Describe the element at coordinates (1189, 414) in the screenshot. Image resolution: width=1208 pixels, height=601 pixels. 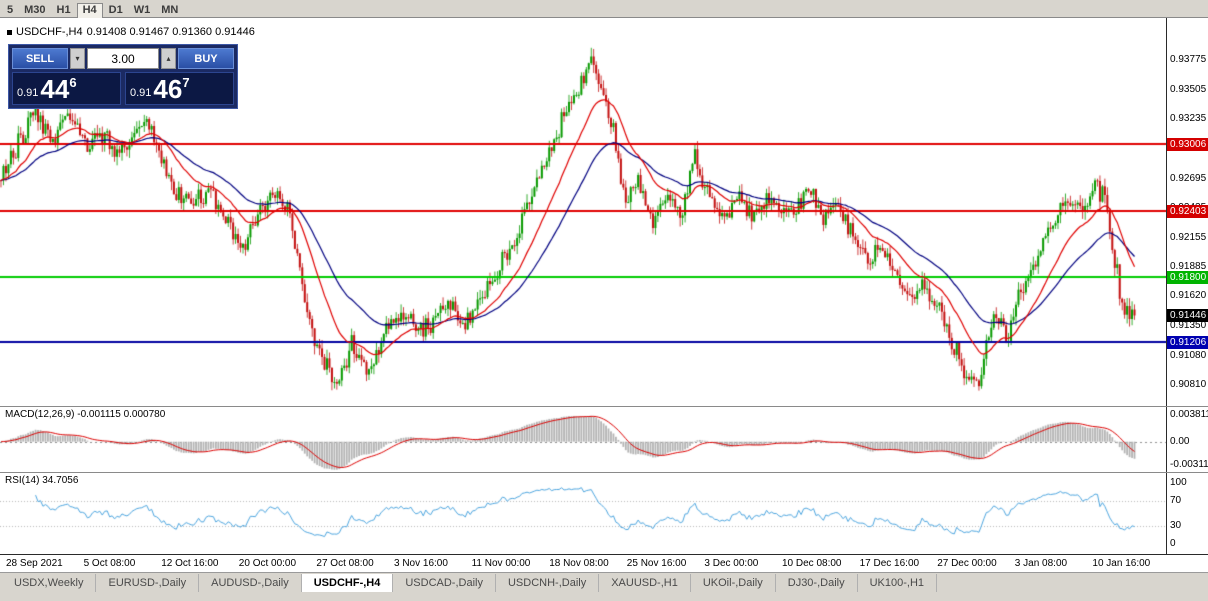
I see `macd-axis-label: 0.003811` at that location.